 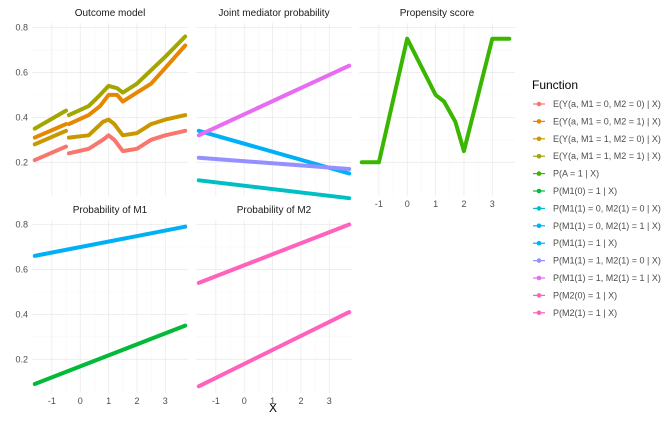 I want to click on legend-item: P(M2(0) = 1 | X), so click(x=575, y=295).